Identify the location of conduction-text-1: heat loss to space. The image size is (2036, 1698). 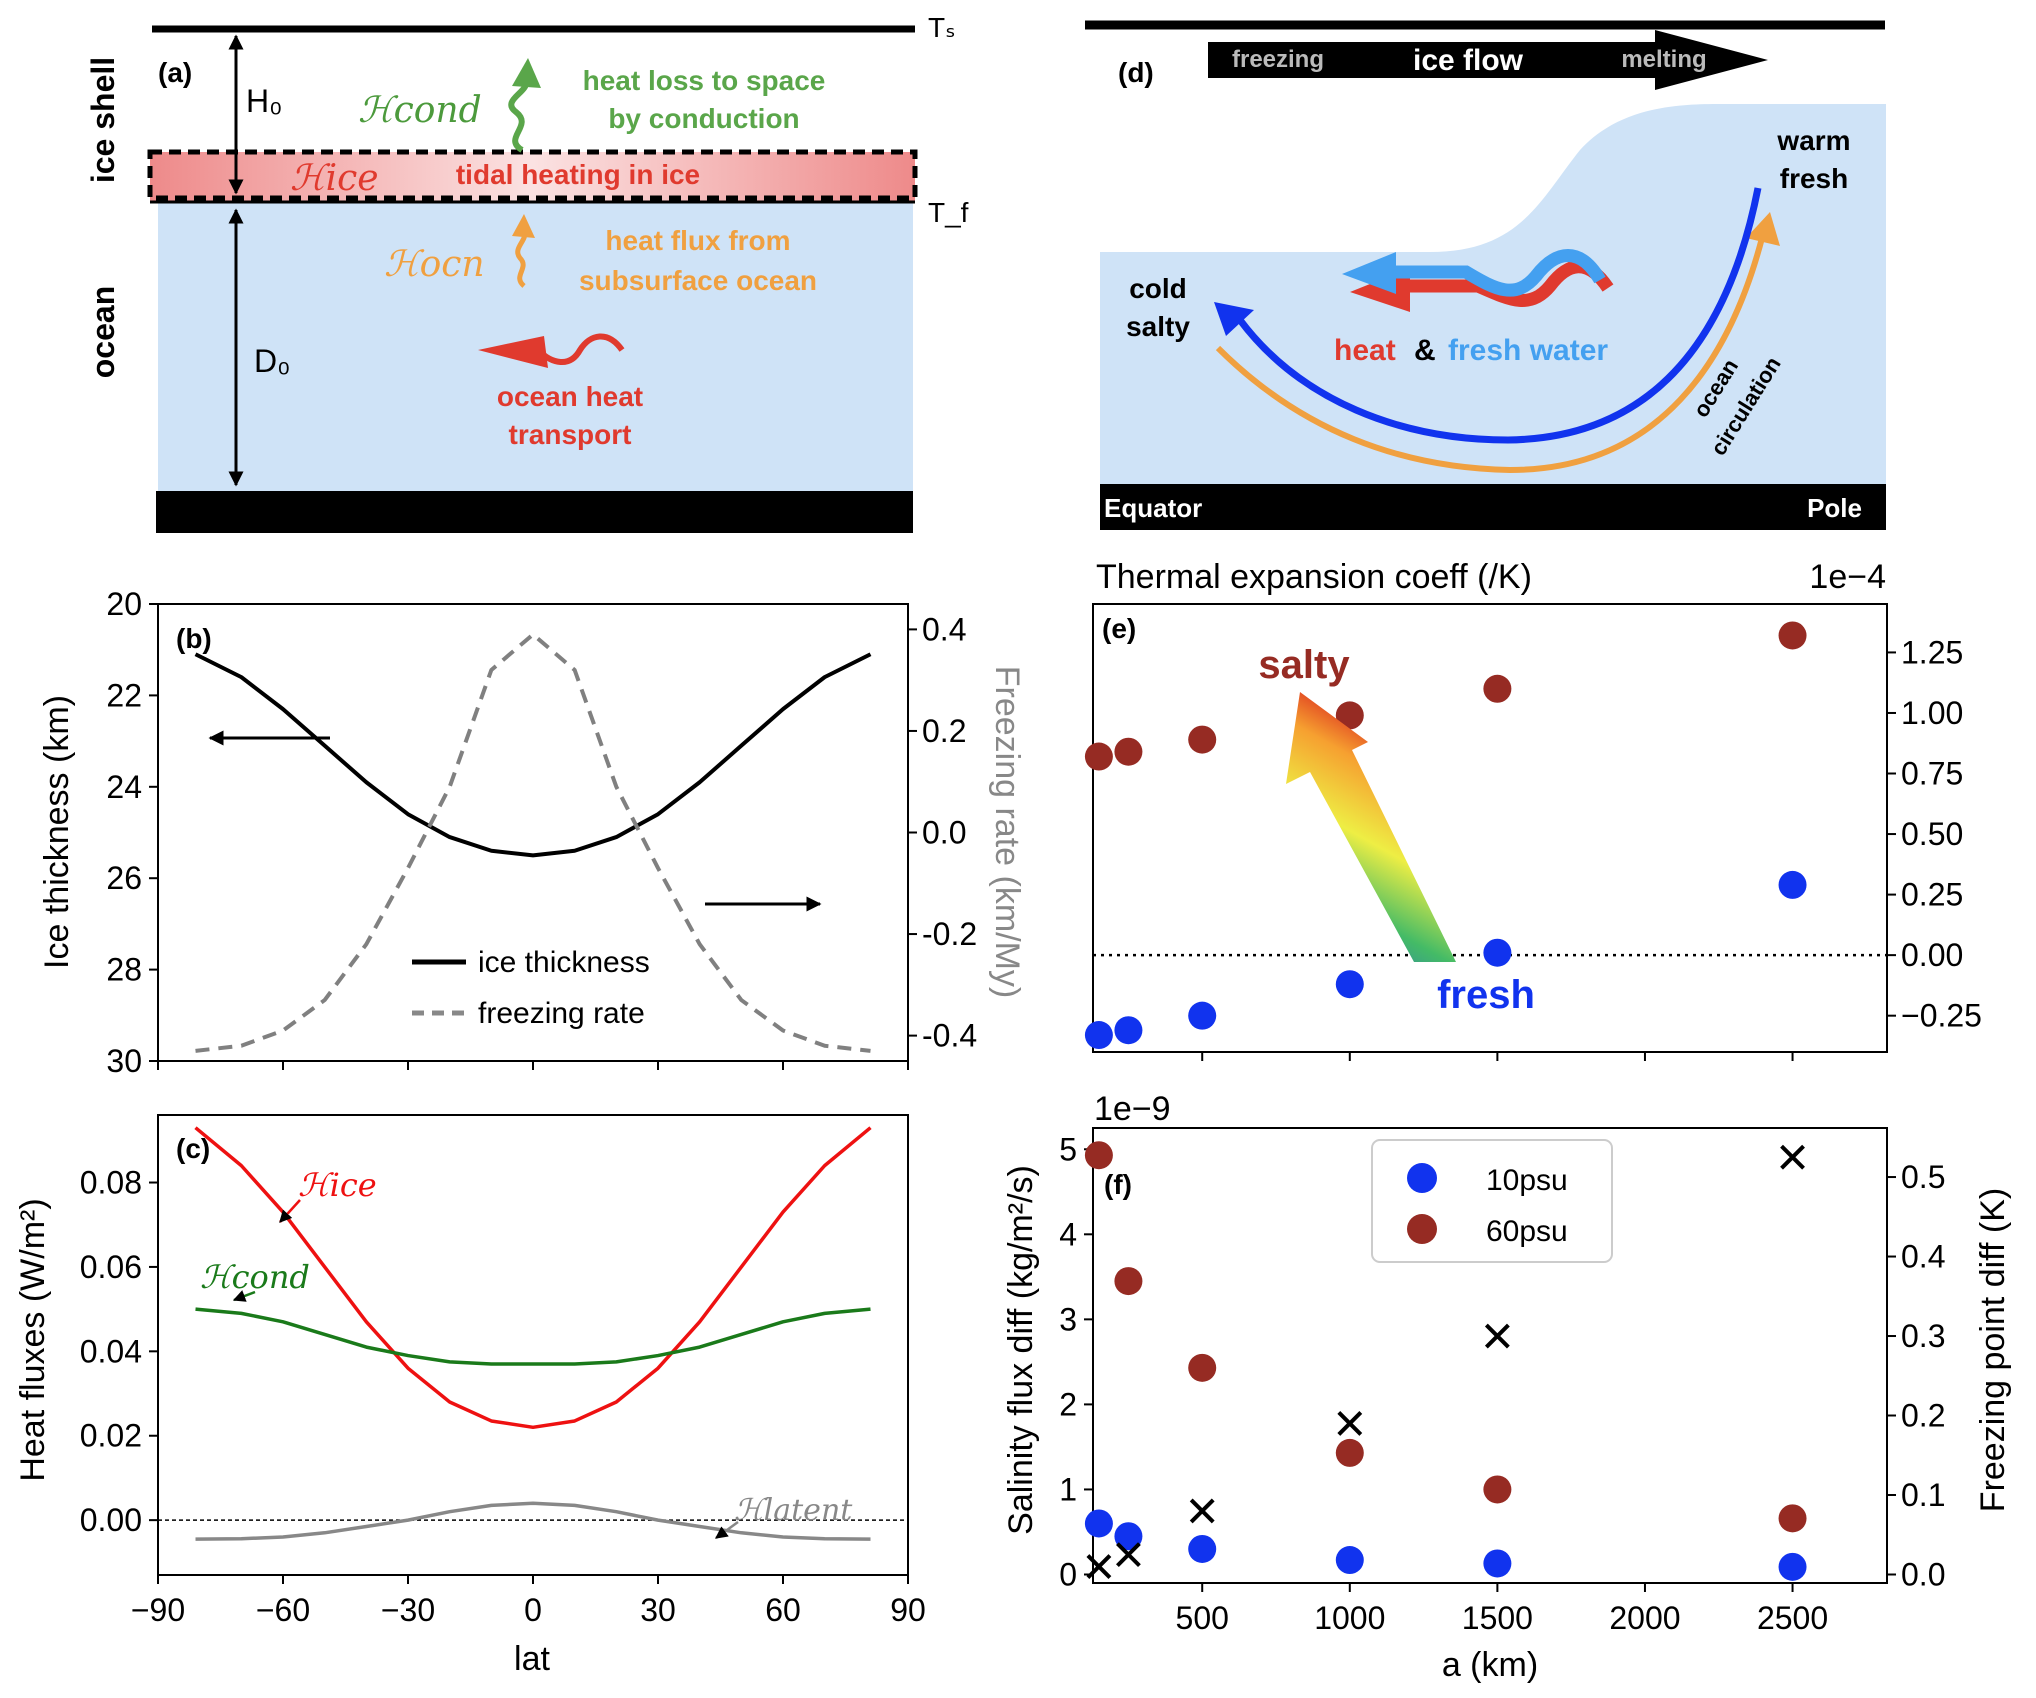
(704, 80).